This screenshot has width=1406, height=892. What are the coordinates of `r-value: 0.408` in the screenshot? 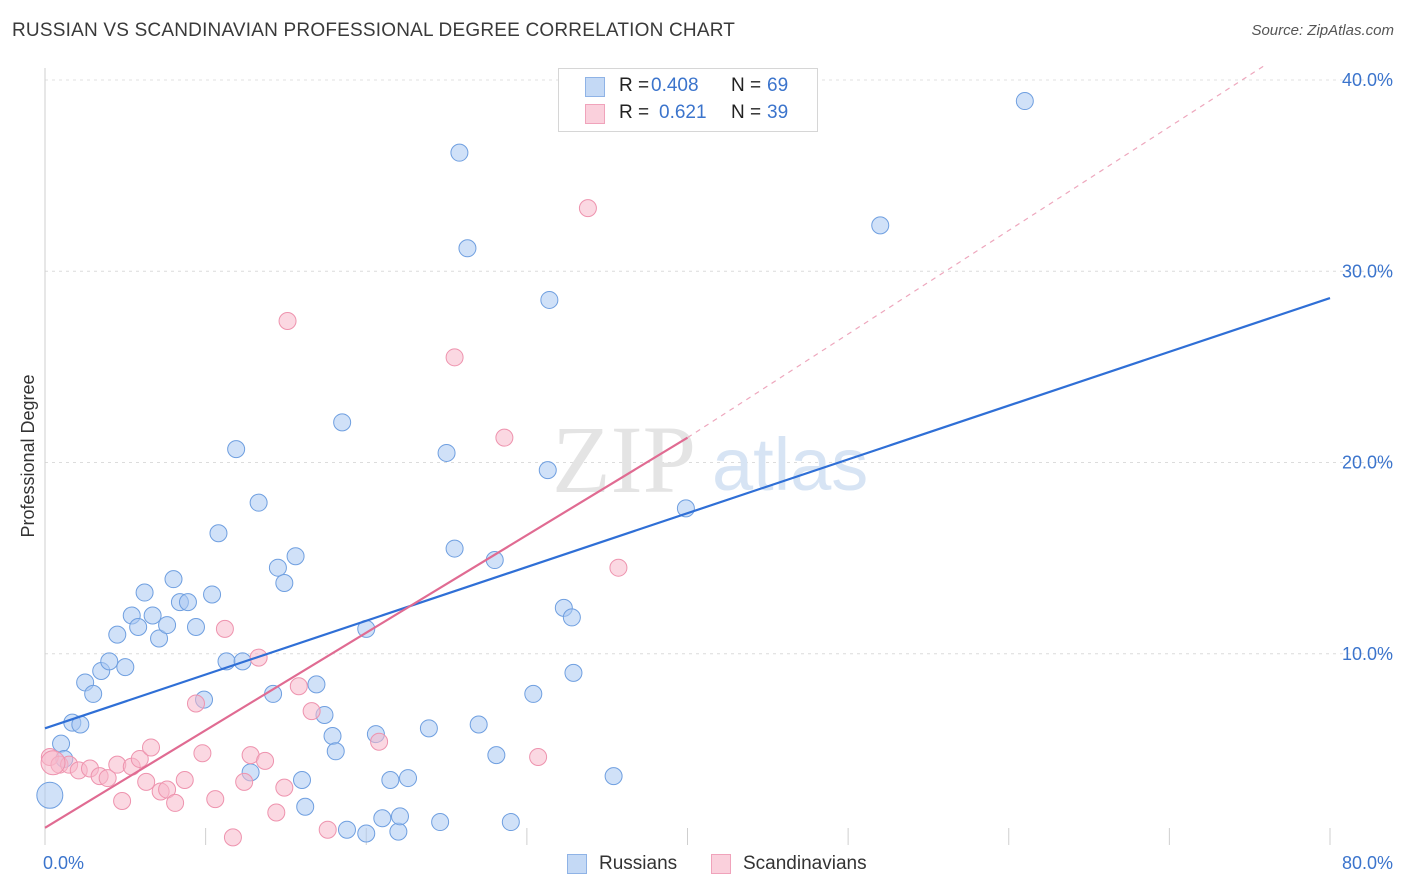 It's located at (675, 85).